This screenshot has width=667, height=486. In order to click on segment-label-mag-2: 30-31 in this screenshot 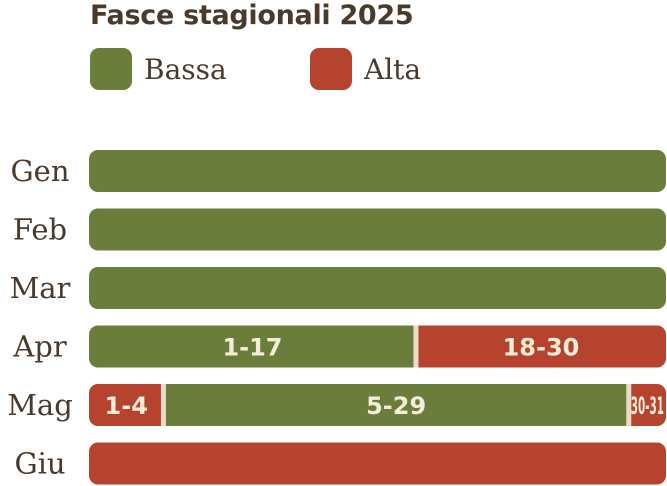, I will do `click(647, 406)`.